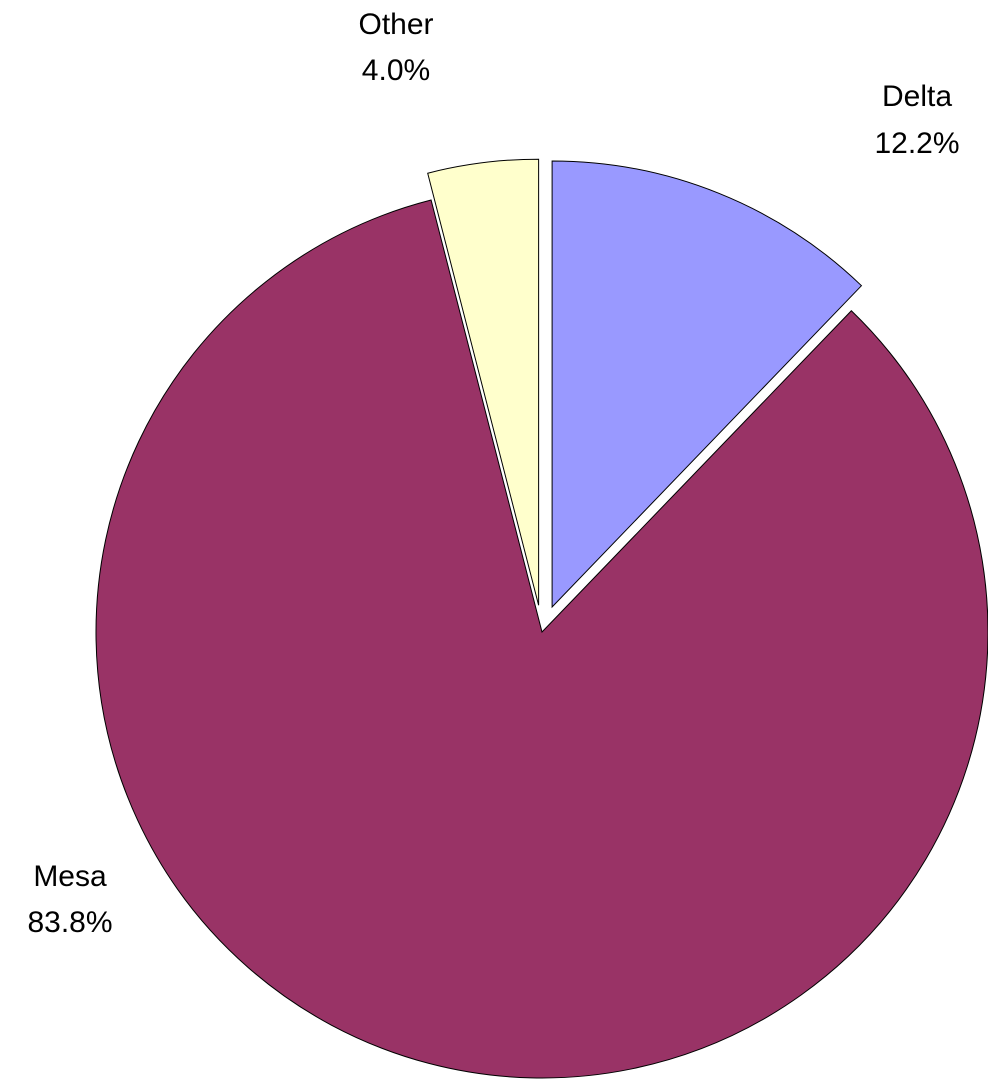  I want to click on slice-label-mesa: Mesa, so click(70, 876).